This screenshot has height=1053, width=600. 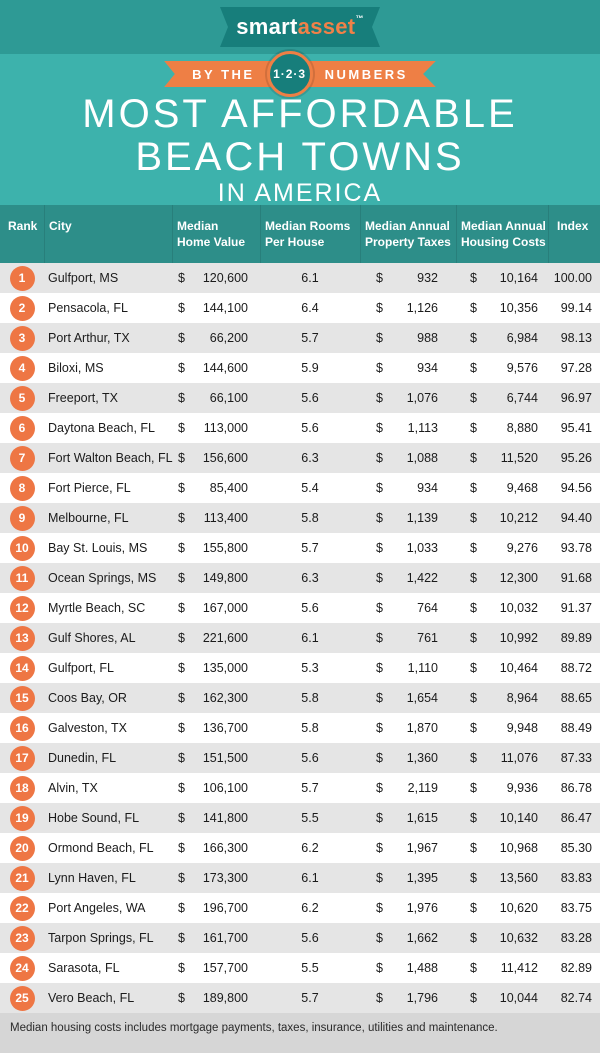 What do you see at coordinates (518, 518) in the screenshot?
I see `amount: 10,212` at bounding box center [518, 518].